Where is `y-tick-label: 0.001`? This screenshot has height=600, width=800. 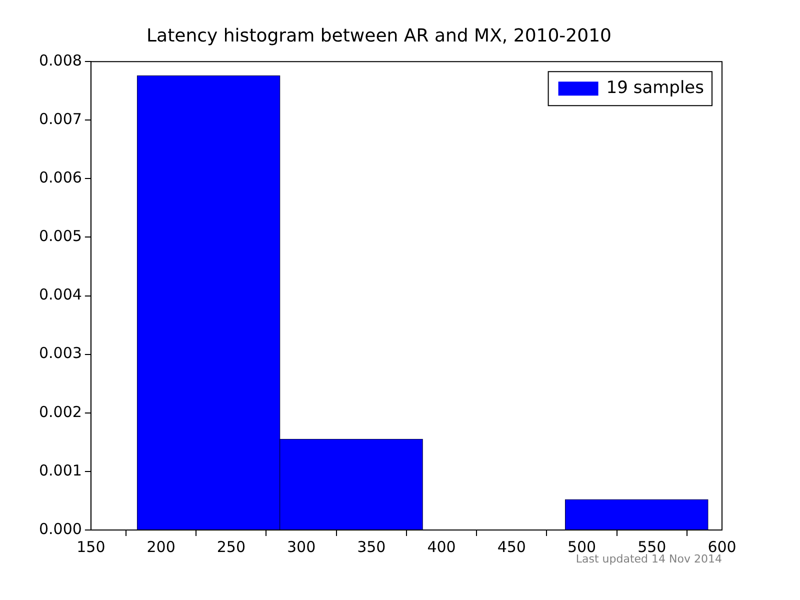 y-tick-label: 0.001 is located at coordinates (60, 470).